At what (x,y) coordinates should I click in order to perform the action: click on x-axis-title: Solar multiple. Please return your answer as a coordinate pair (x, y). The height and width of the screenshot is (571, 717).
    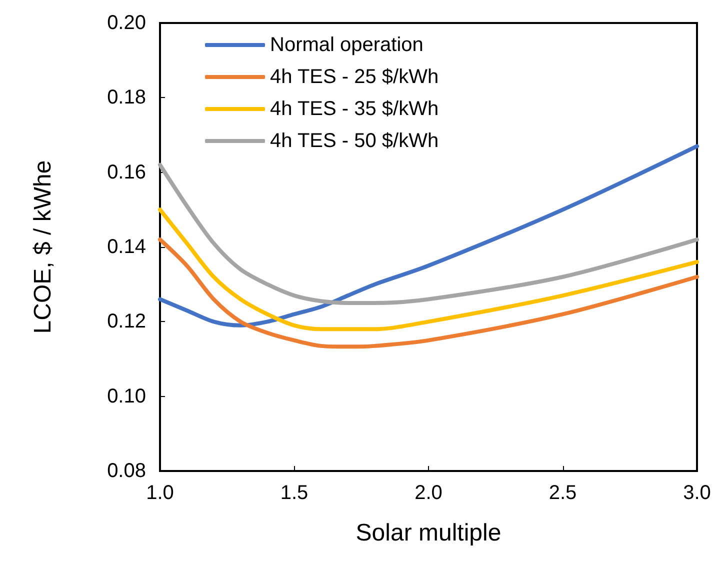
    Looking at the image, I should click on (429, 533).